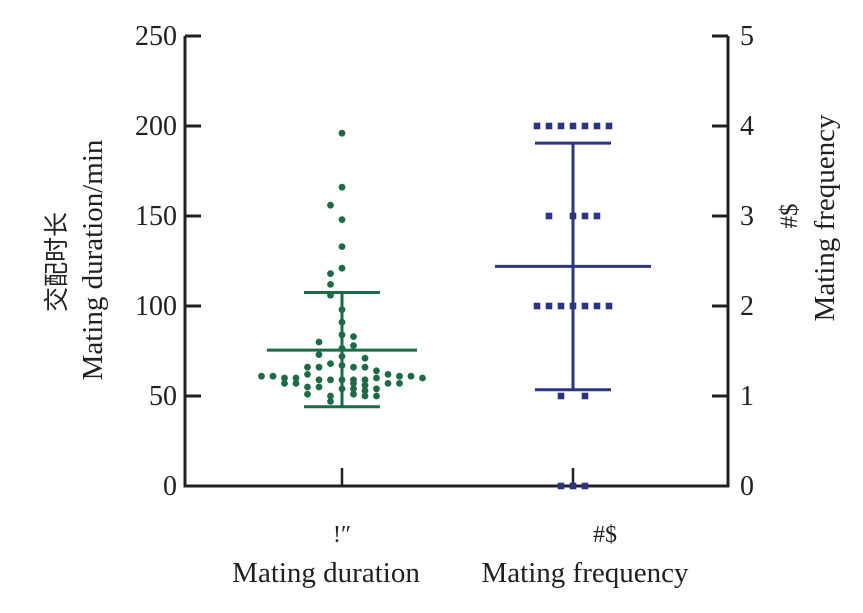 The image size is (863, 613). Describe the element at coordinates (326, 573) in the screenshot. I see `category-label-0: Mating duration` at that location.